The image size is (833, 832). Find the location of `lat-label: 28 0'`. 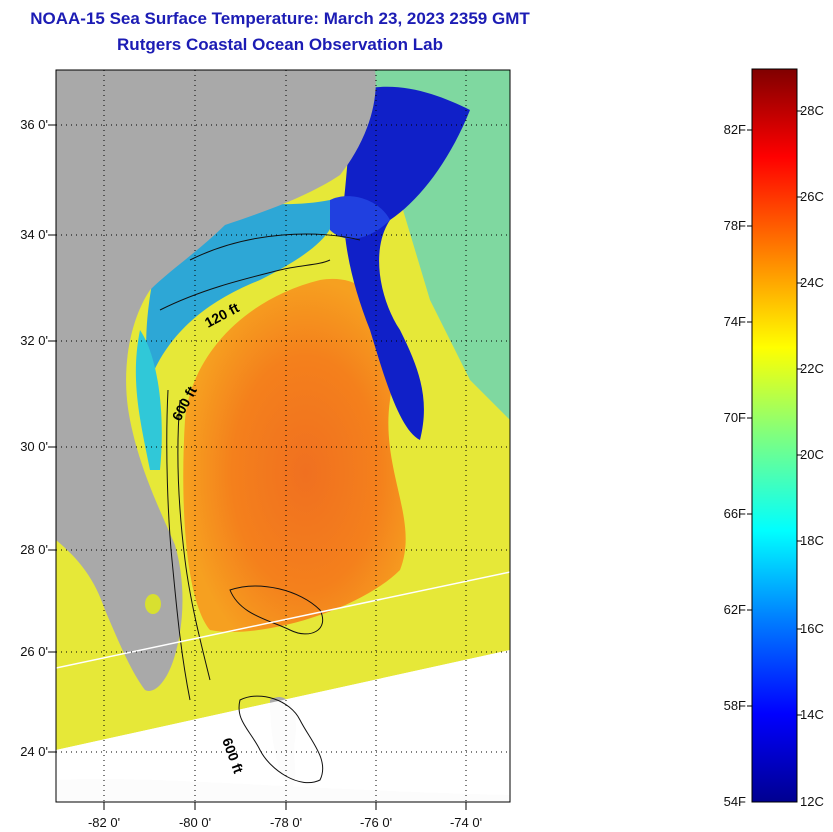

lat-label: 28 0' is located at coordinates (34, 549).